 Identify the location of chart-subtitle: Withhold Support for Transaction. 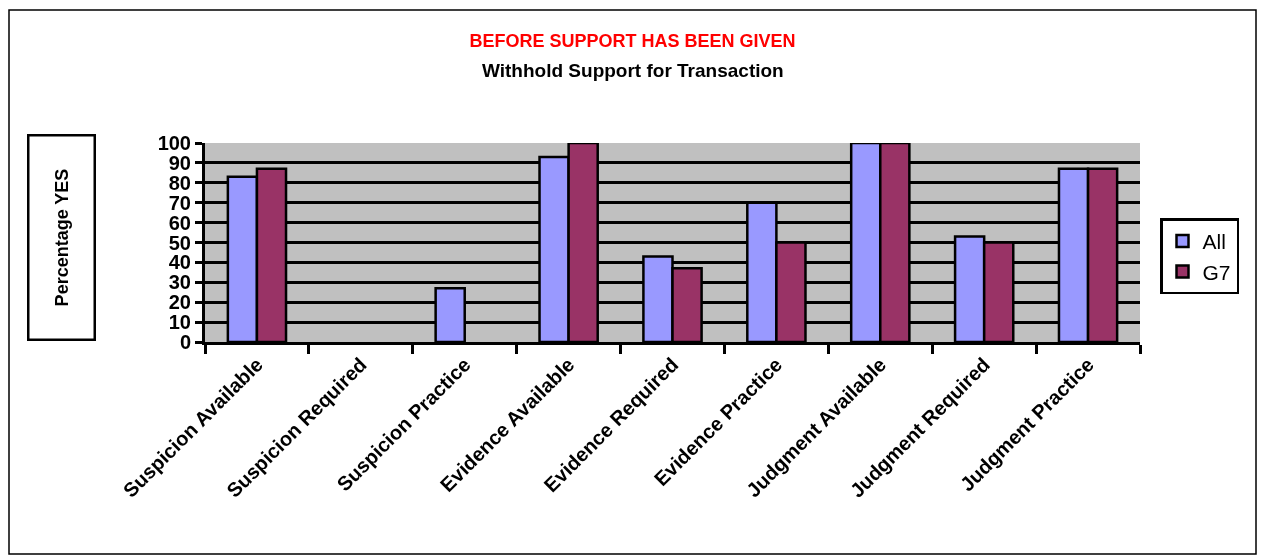
(633, 70).